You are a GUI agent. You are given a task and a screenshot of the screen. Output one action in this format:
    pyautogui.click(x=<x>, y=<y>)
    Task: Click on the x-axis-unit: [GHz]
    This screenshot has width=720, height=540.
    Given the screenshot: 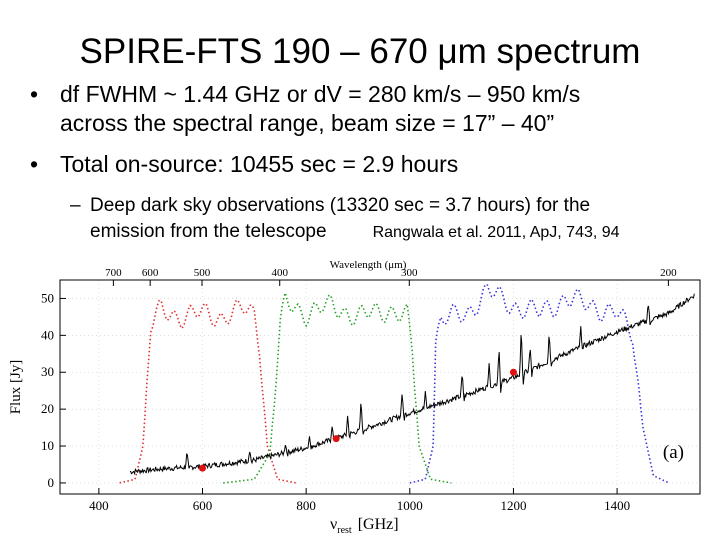 What is the action you would take?
    pyautogui.click(x=378, y=524)
    